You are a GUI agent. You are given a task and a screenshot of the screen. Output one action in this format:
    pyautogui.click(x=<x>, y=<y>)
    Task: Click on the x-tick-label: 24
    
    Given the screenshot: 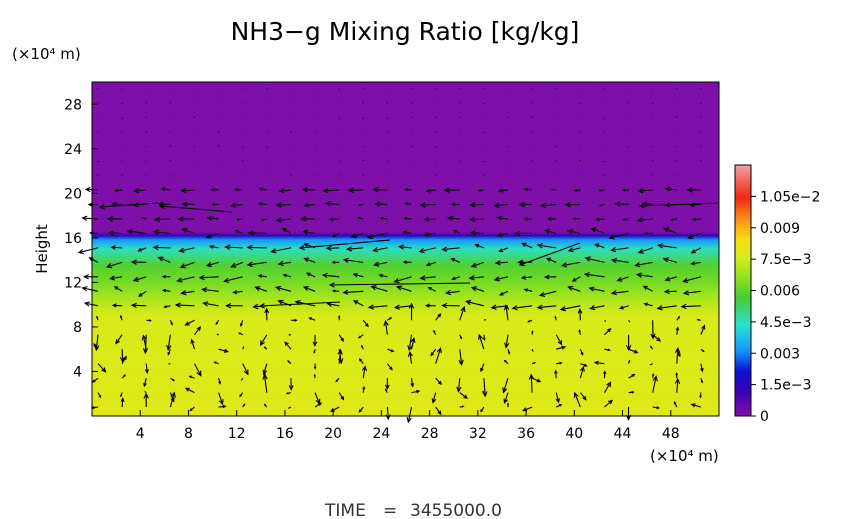 What is the action you would take?
    pyautogui.click(x=381, y=434)
    